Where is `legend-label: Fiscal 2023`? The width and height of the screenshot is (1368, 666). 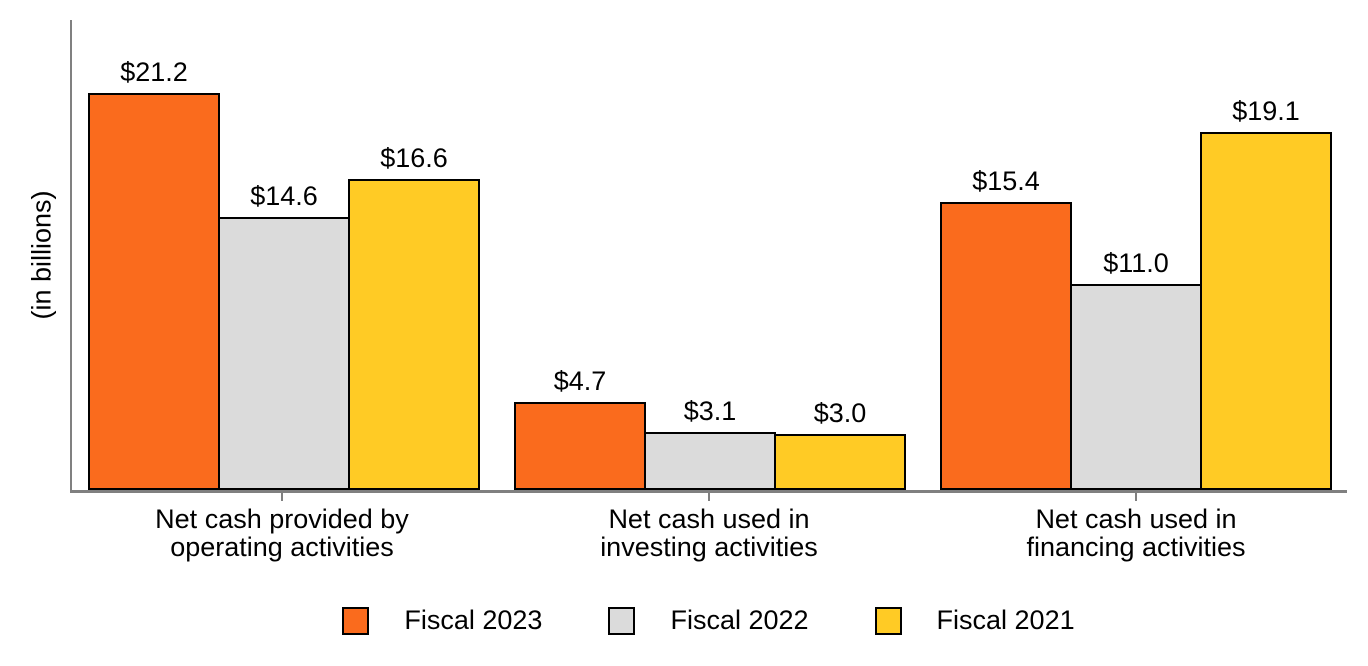
legend-label: Fiscal 2023 is located at coordinates (473, 620).